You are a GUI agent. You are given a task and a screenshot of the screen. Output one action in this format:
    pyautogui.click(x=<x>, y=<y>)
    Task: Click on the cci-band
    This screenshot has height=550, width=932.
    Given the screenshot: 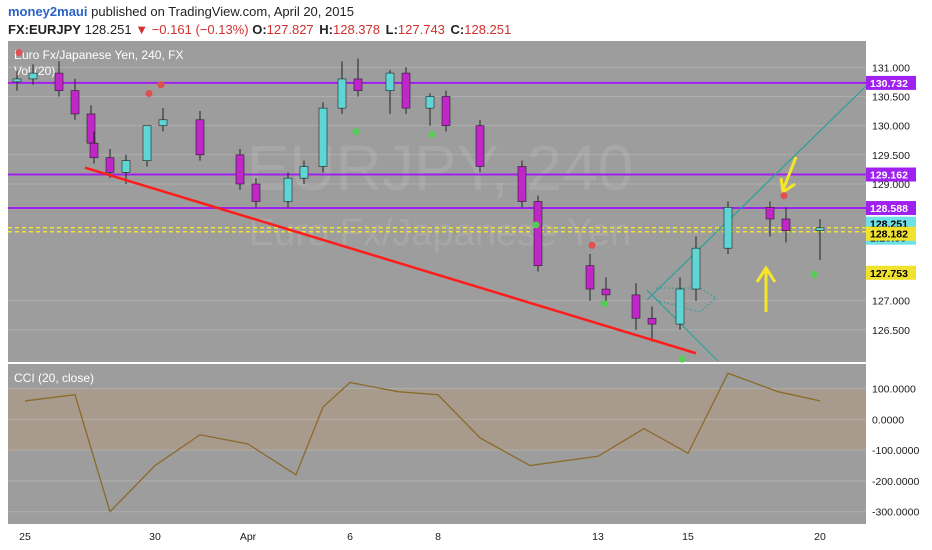 What is the action you would take?
    pyautogui.click(x=437, y=419)
    